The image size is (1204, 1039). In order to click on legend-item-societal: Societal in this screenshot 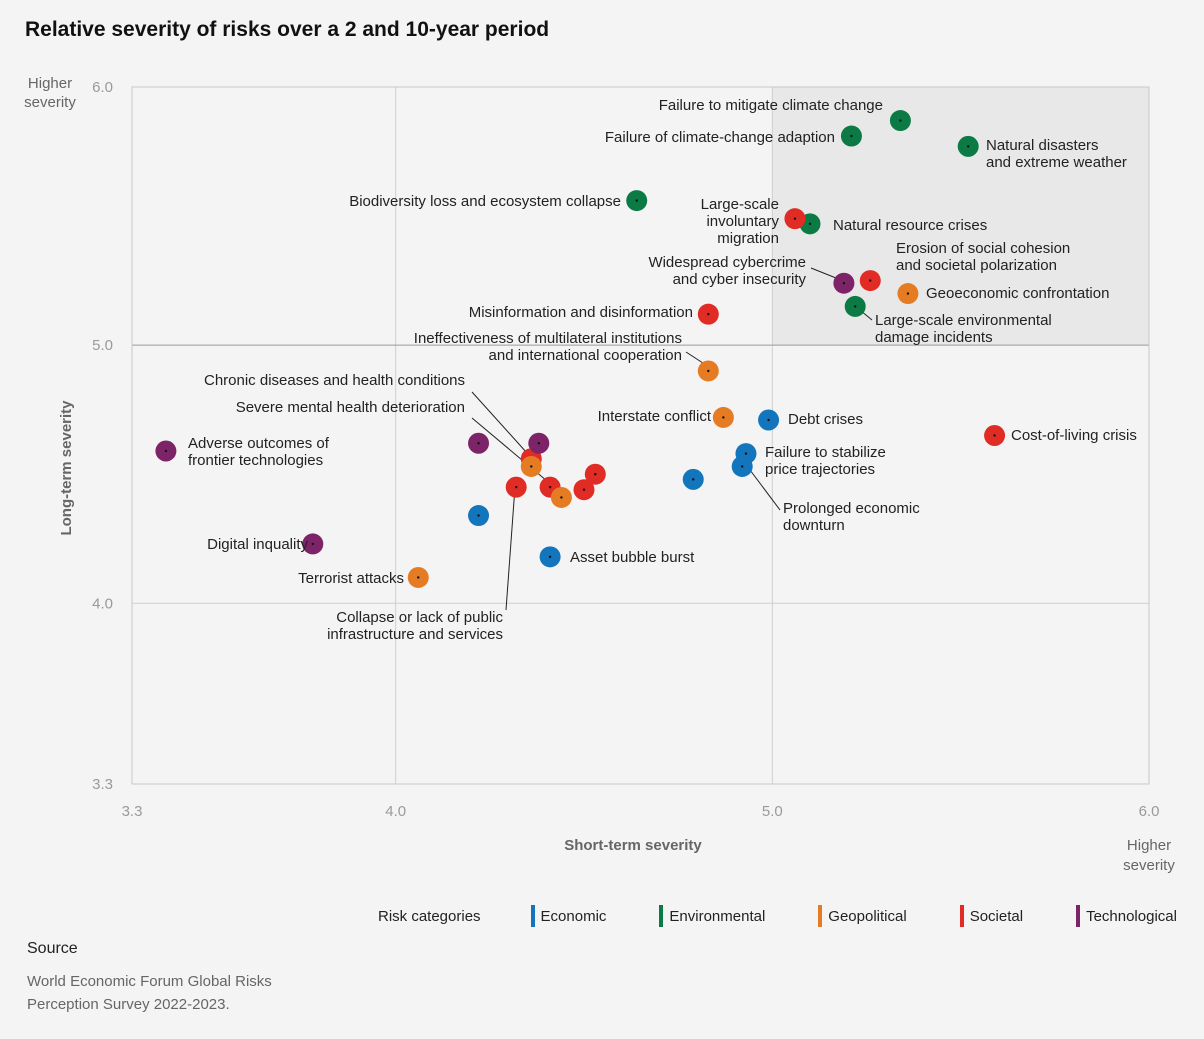, I will do `click(991, 916)`.